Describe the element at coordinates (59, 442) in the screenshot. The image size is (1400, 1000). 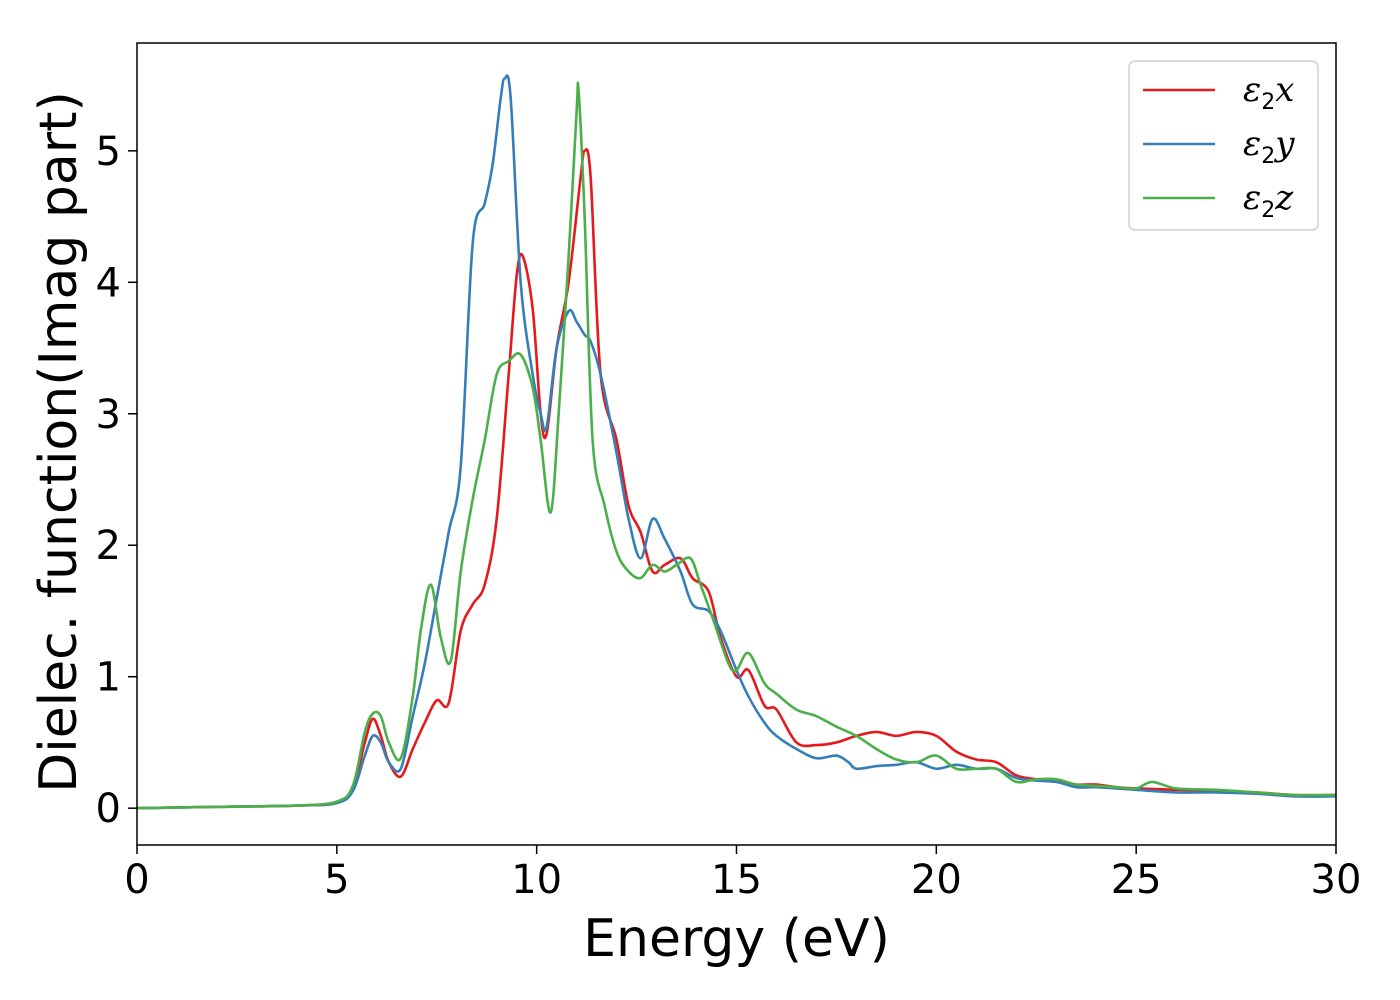
I see `y-axis-title: Dielec. function(Imag part)` at that location.